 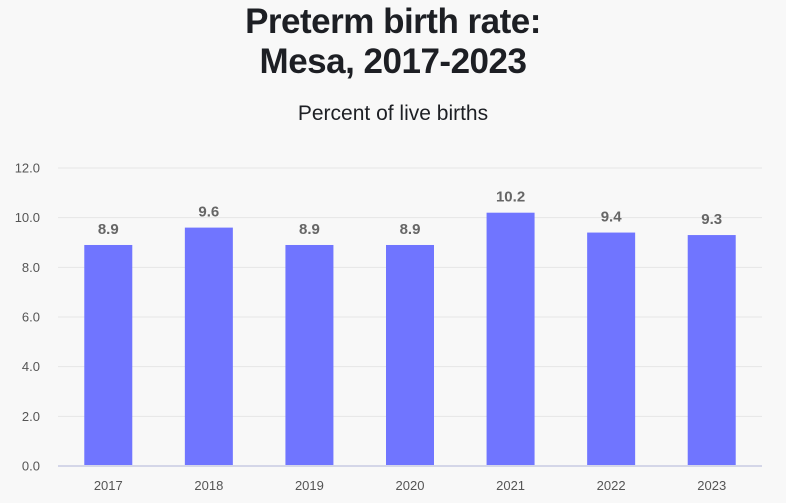 I want to click on data-label: 9.6, so click(x=208, y=212).